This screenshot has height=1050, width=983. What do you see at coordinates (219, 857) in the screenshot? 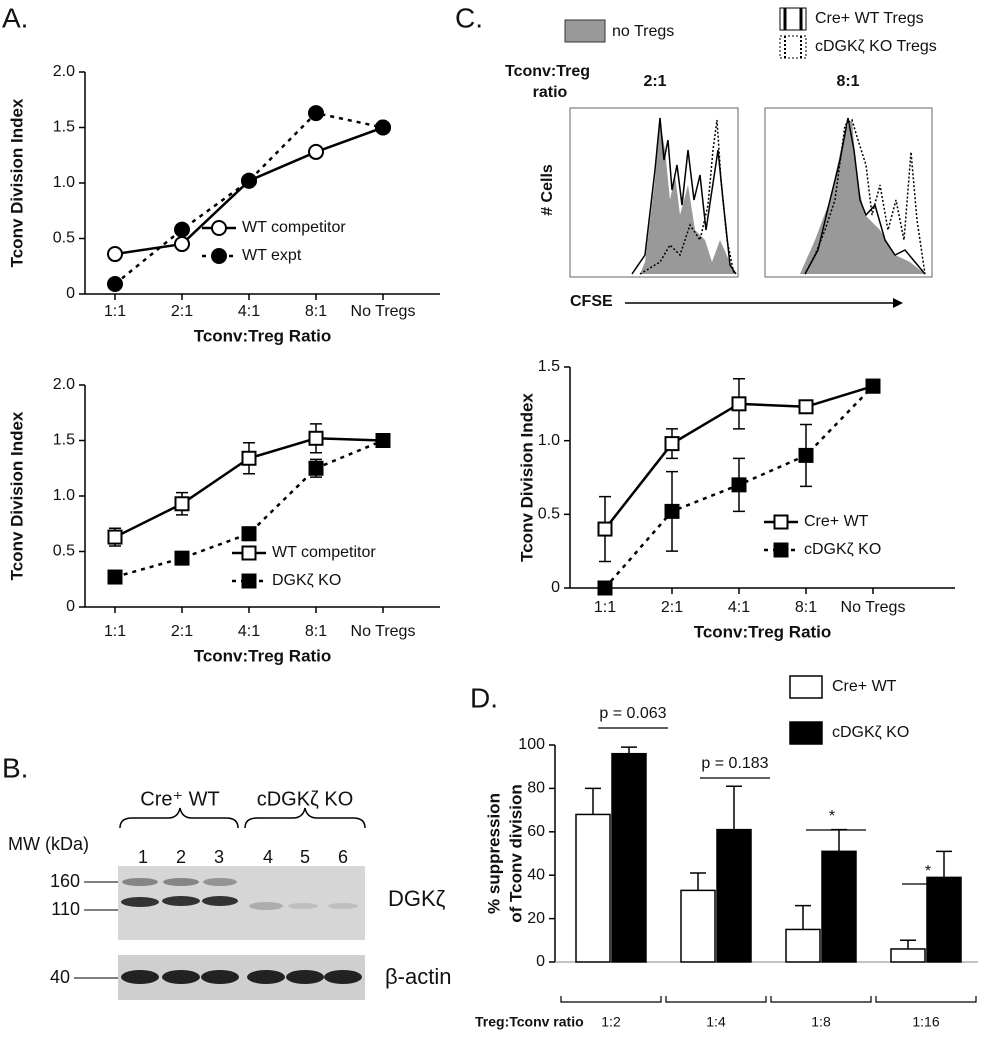
I see `lane-label: 3` at bounding box center [219, 857].